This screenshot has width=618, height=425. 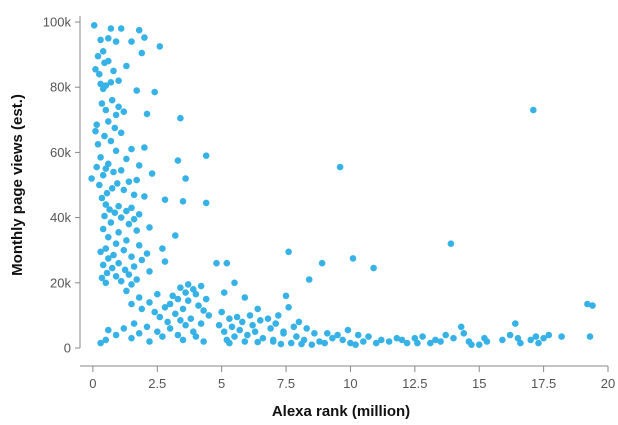 What do you see at coordinates (341, 411) in the screenshot?
I see `x-axis-title: Alexa rank (million)` at bounding box center [341, 411].